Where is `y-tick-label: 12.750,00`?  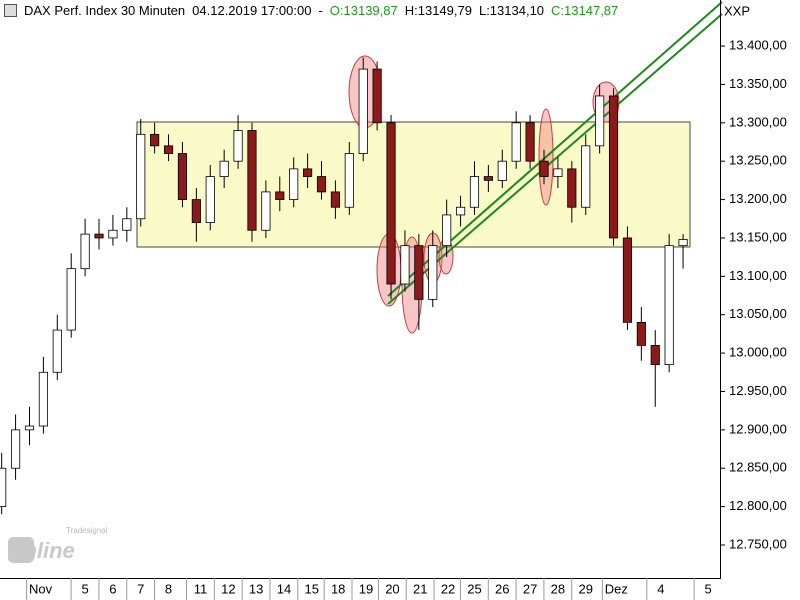
y-tick-label: 12.750,00 is located at coordinates (758, 543).